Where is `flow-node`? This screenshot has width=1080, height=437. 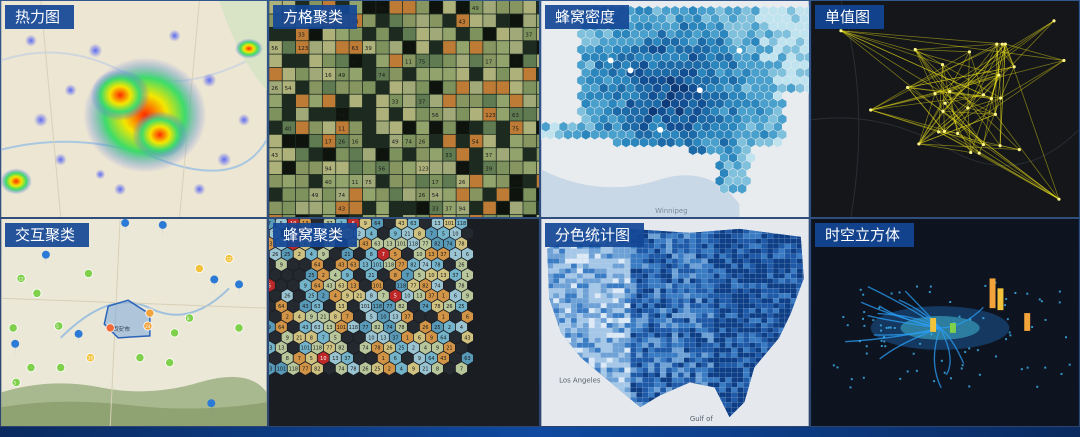 flow-node is located at coordinates (938, 132).